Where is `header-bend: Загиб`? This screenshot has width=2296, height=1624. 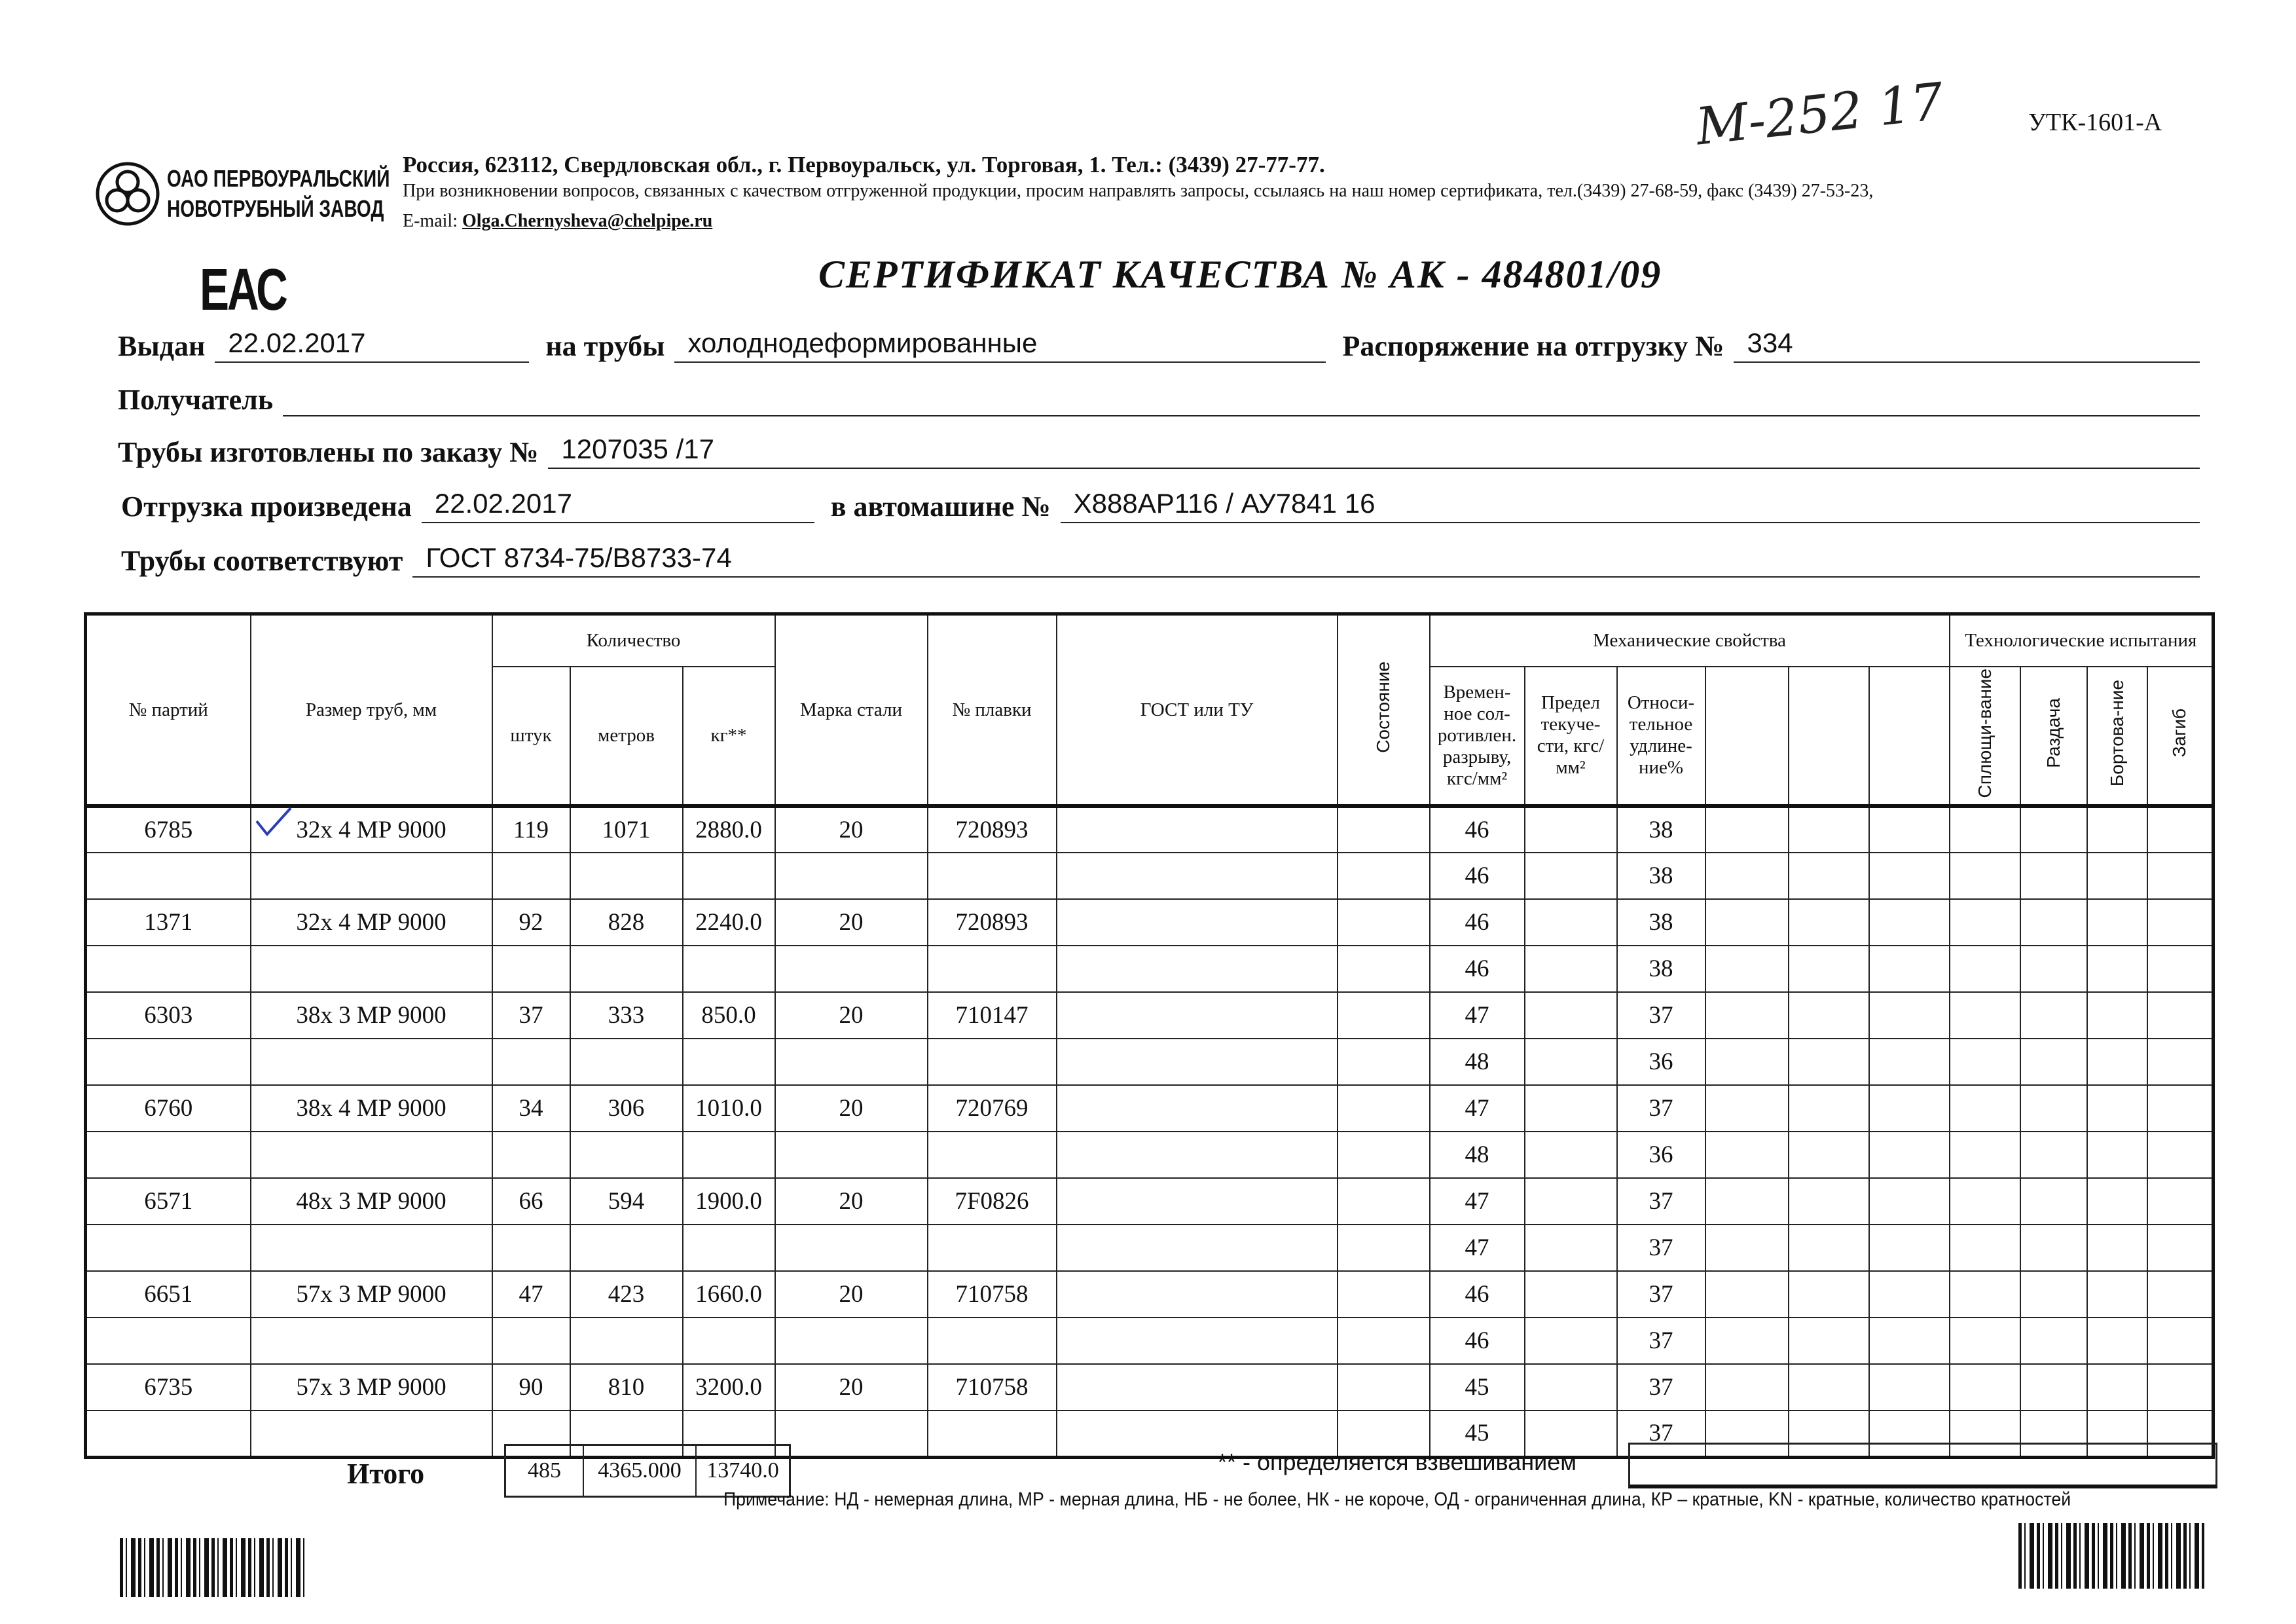
header-bend: Загиб is located at coordinates (2180, 736).